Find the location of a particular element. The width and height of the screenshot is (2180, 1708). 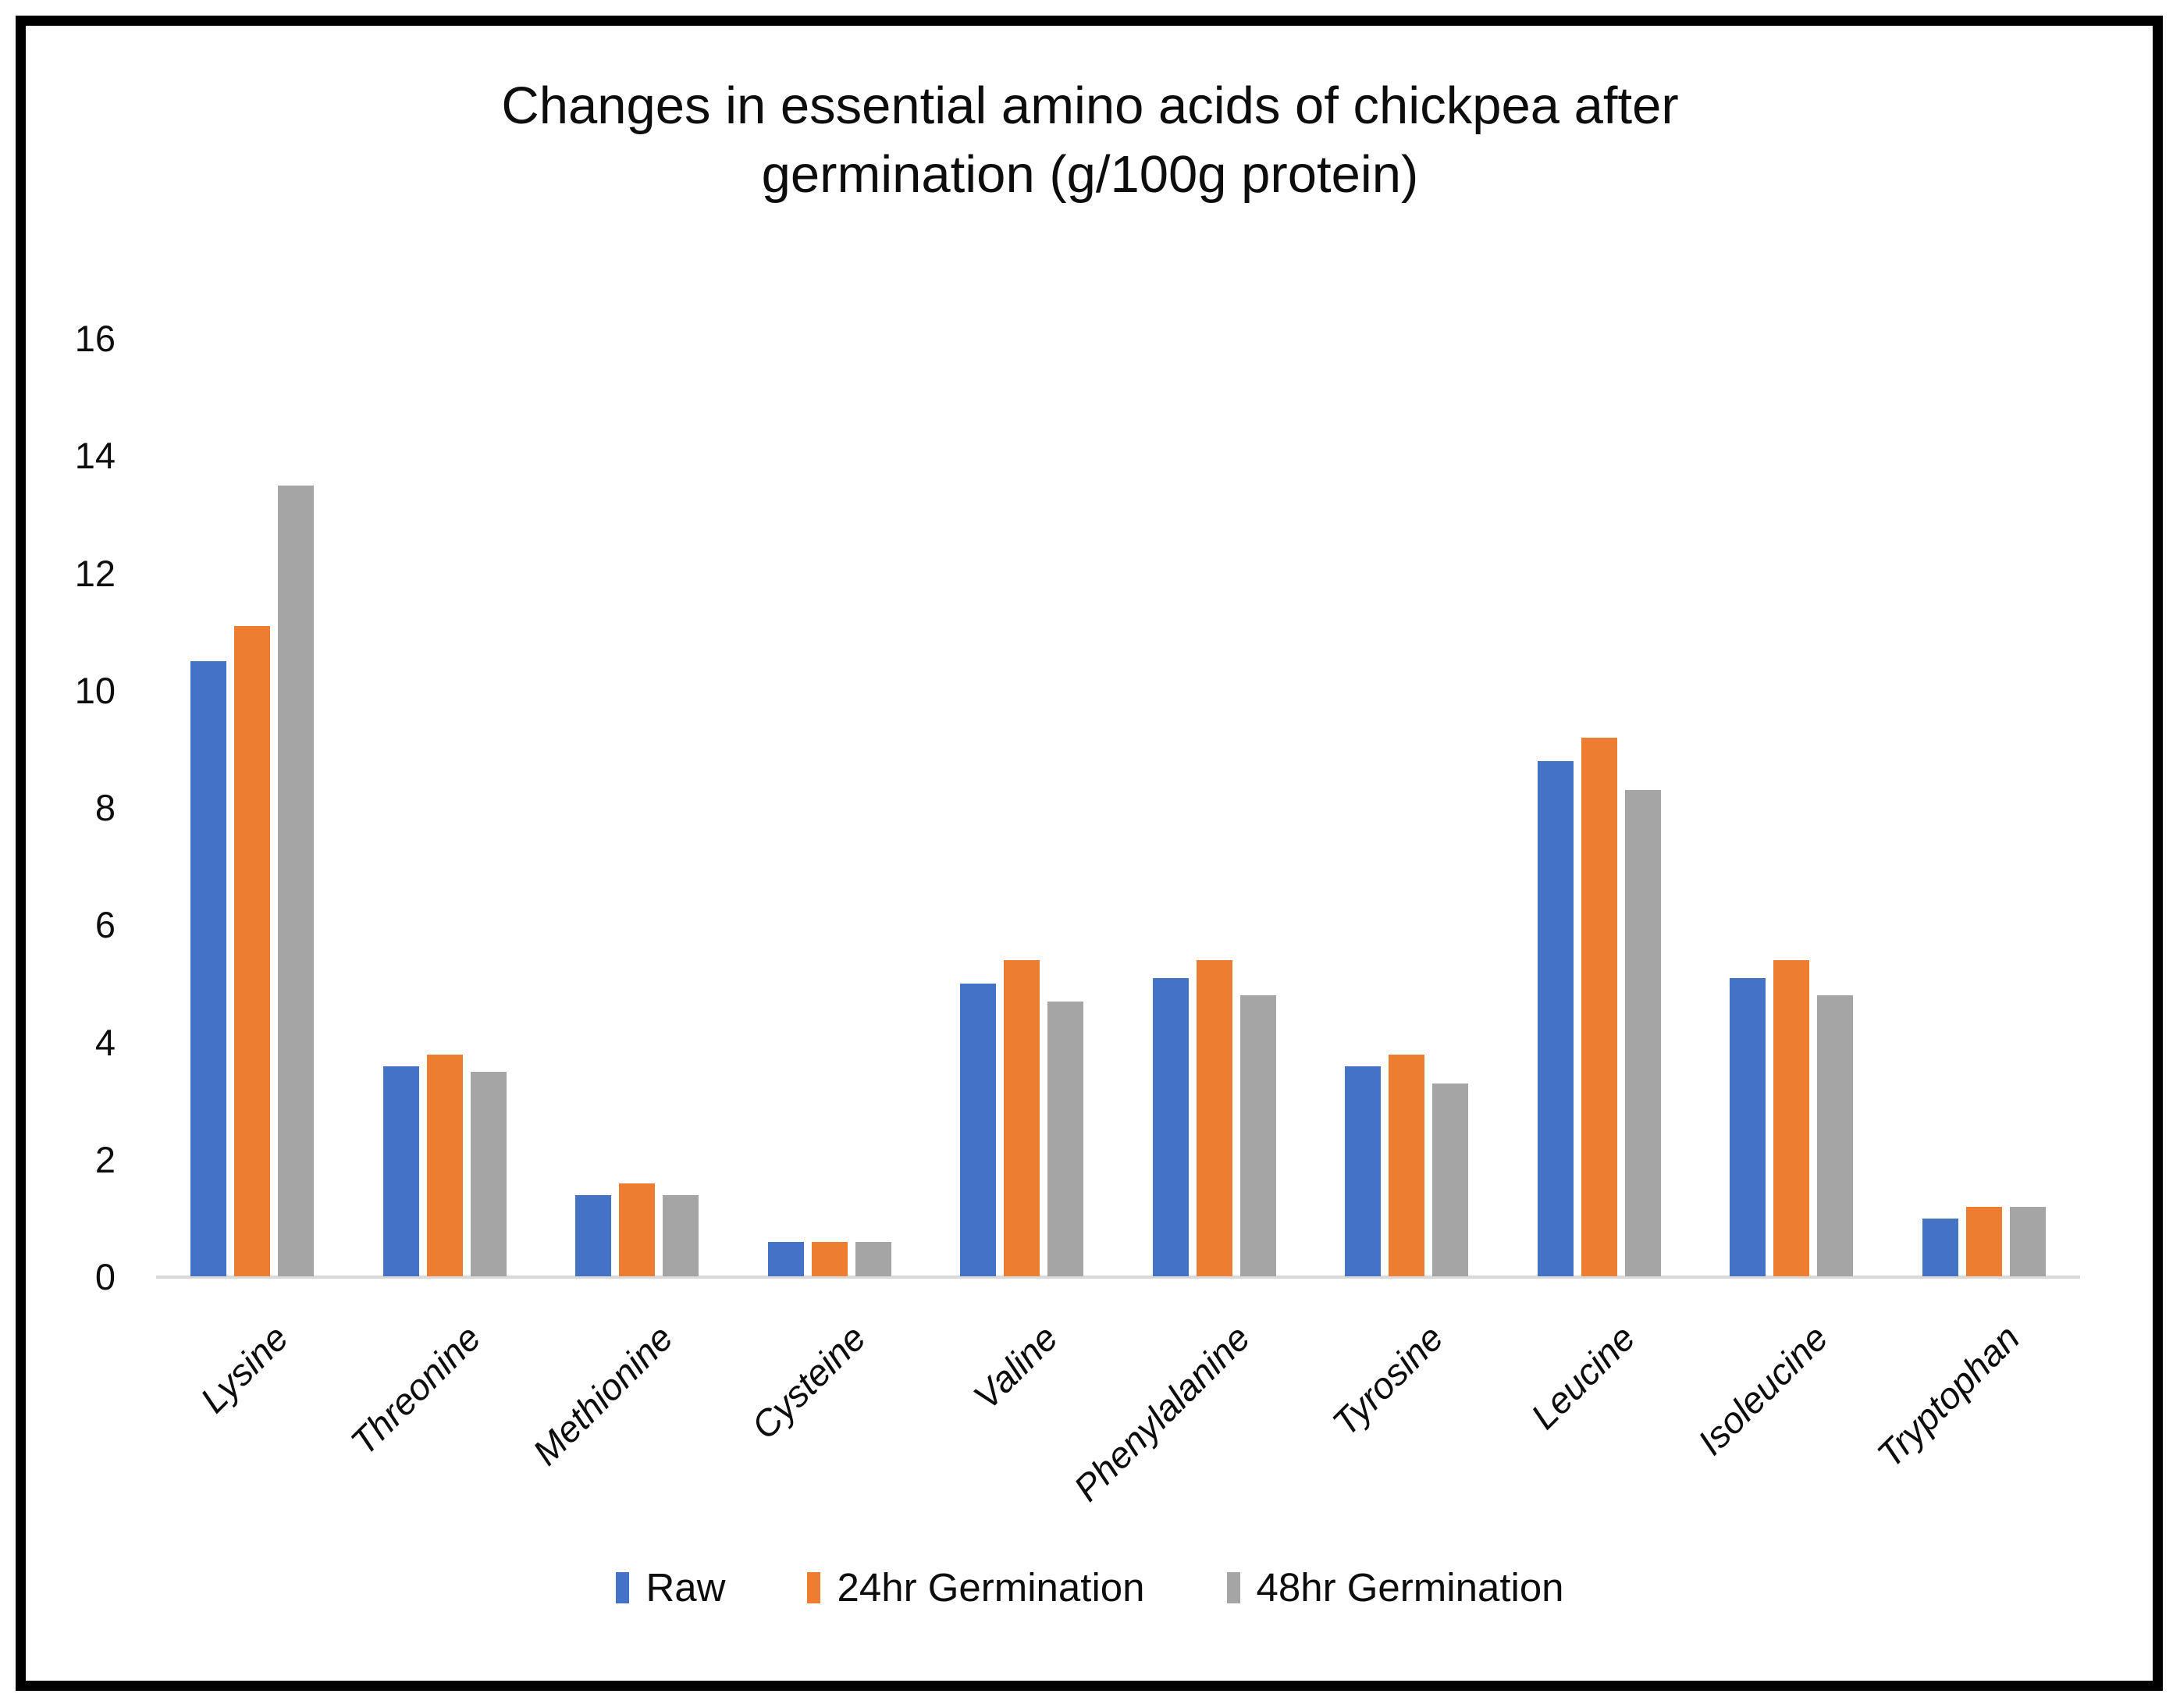

y-axis-tick-label-0: 0 is located at coordinates (105, 1277).